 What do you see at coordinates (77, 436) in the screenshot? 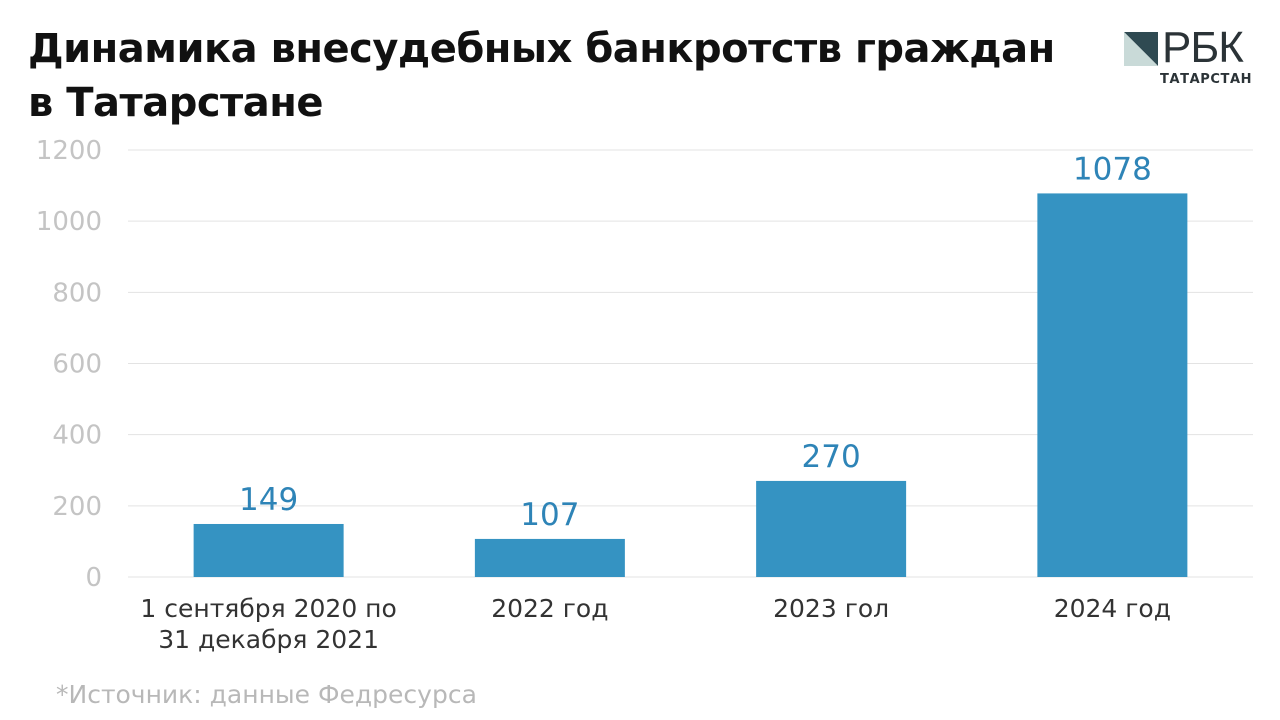
I see `y-tick-label: 400` at bounding box center [77, 436].